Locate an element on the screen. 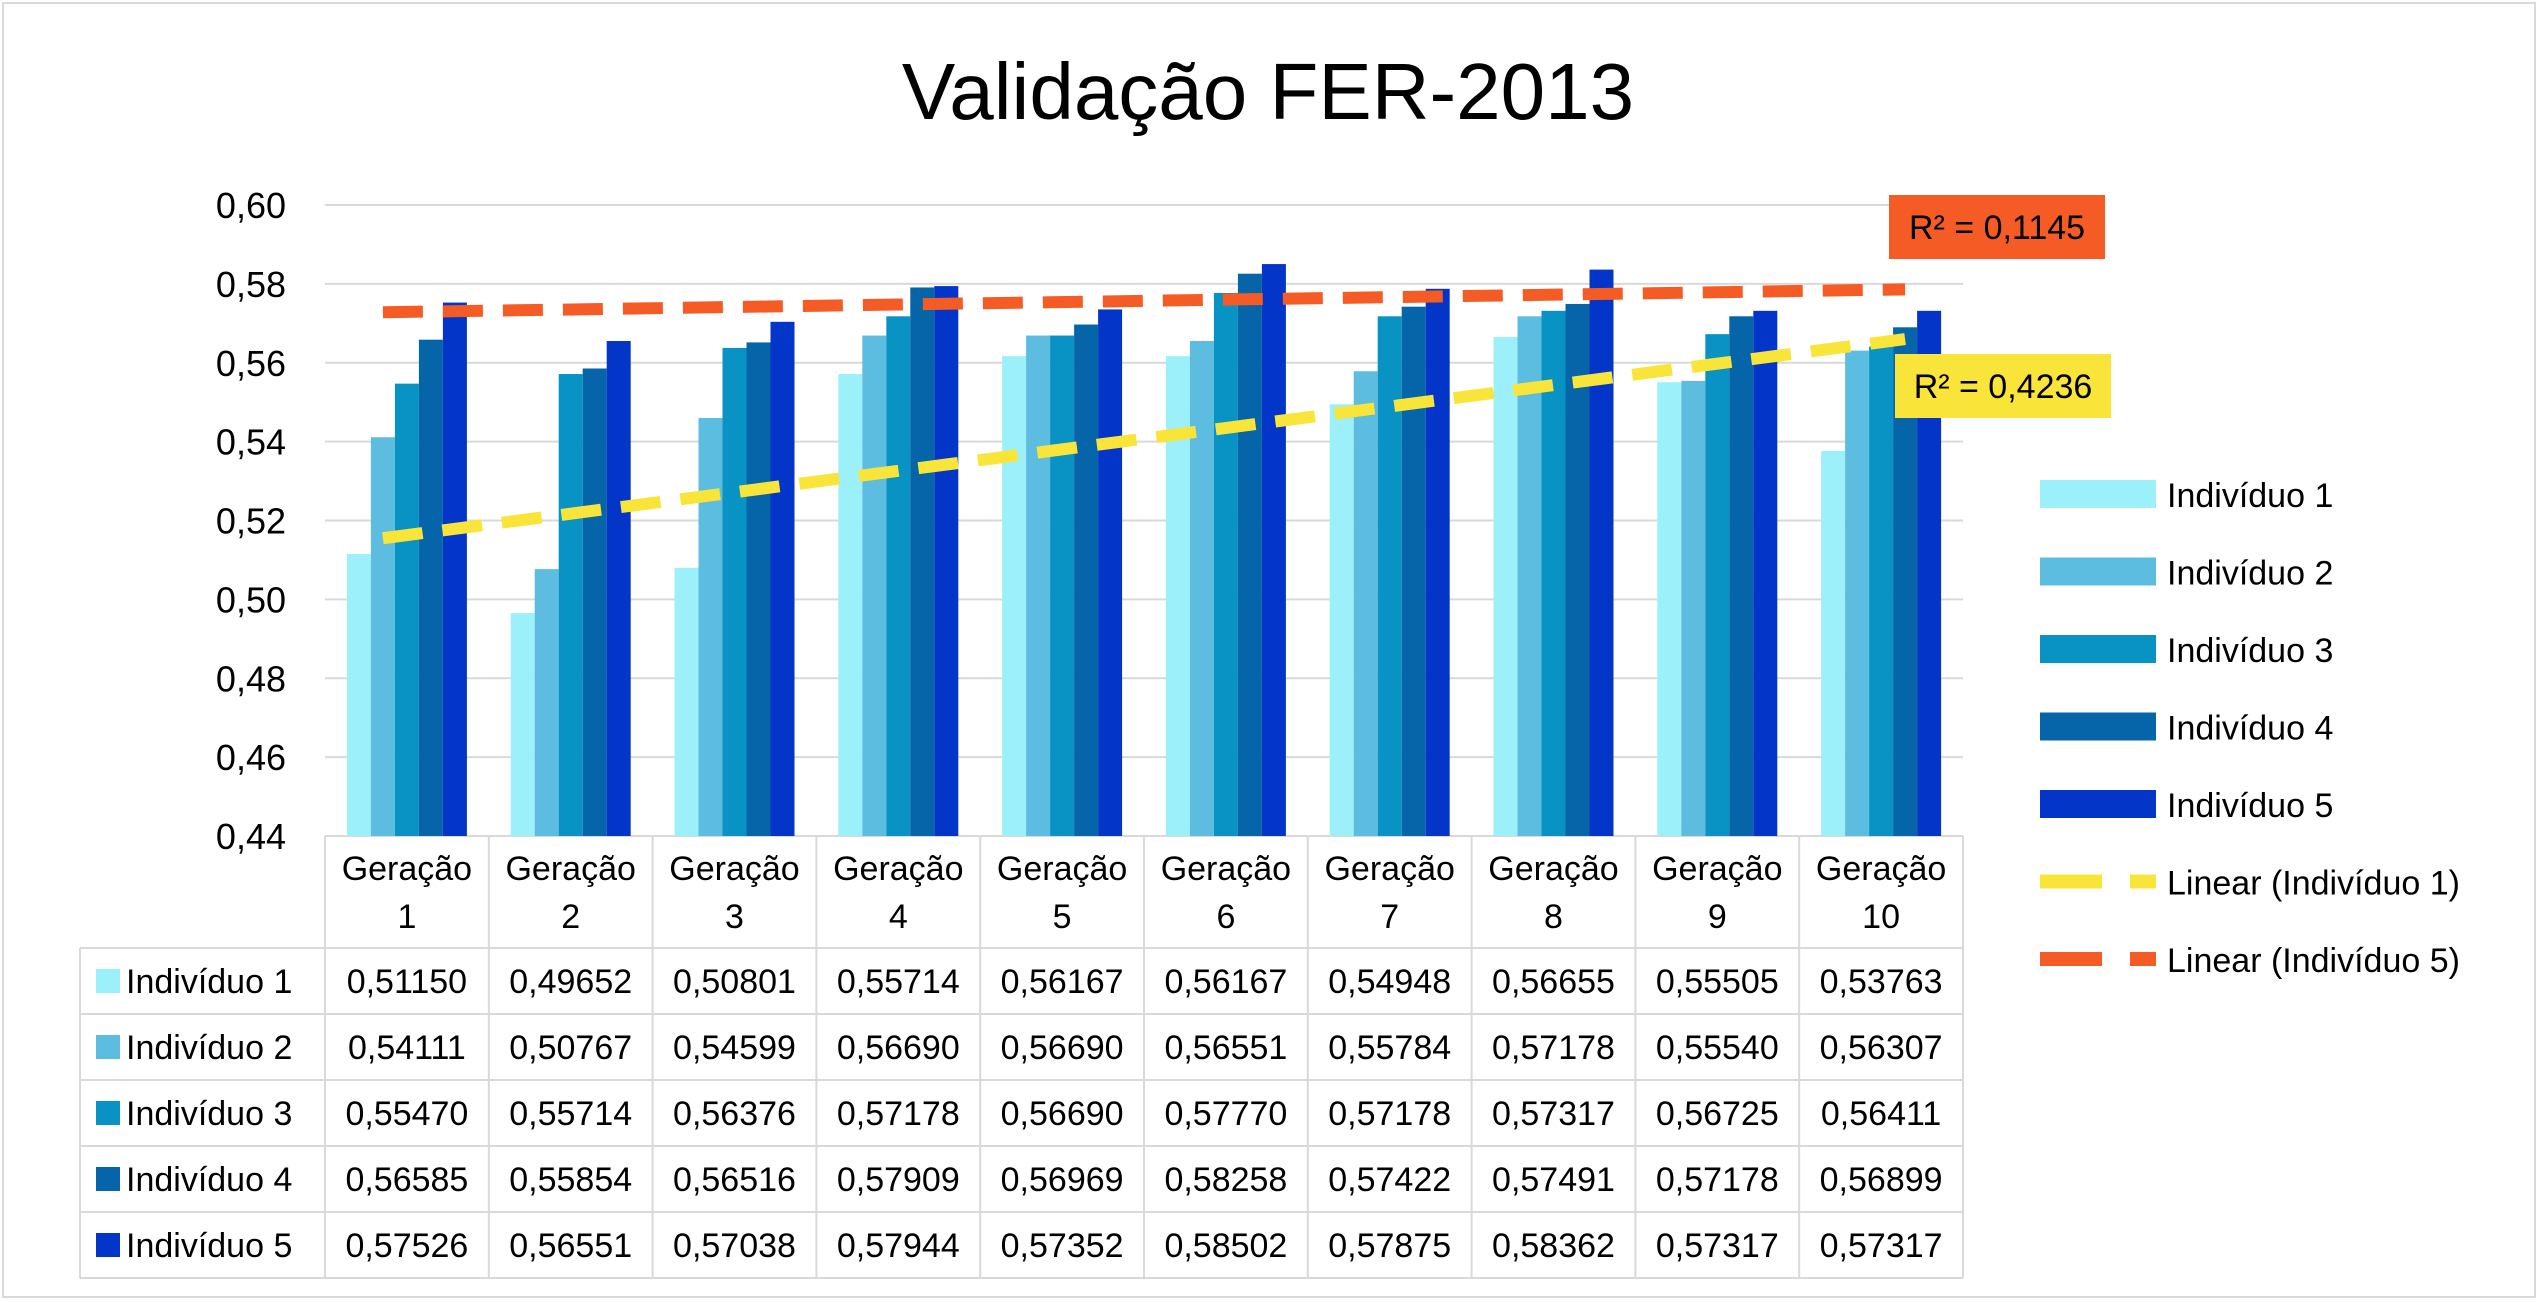  legend-label: Linear (Indivíduo 5) is located at coordinates (2313, 961).